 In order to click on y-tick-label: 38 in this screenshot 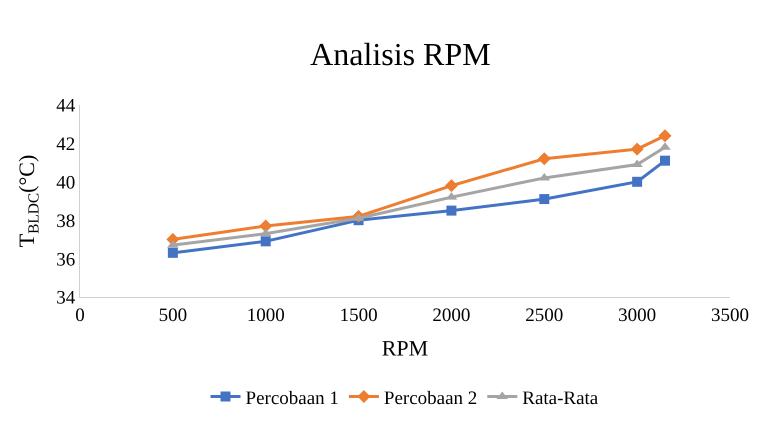, I will do `click(66, 221)`.